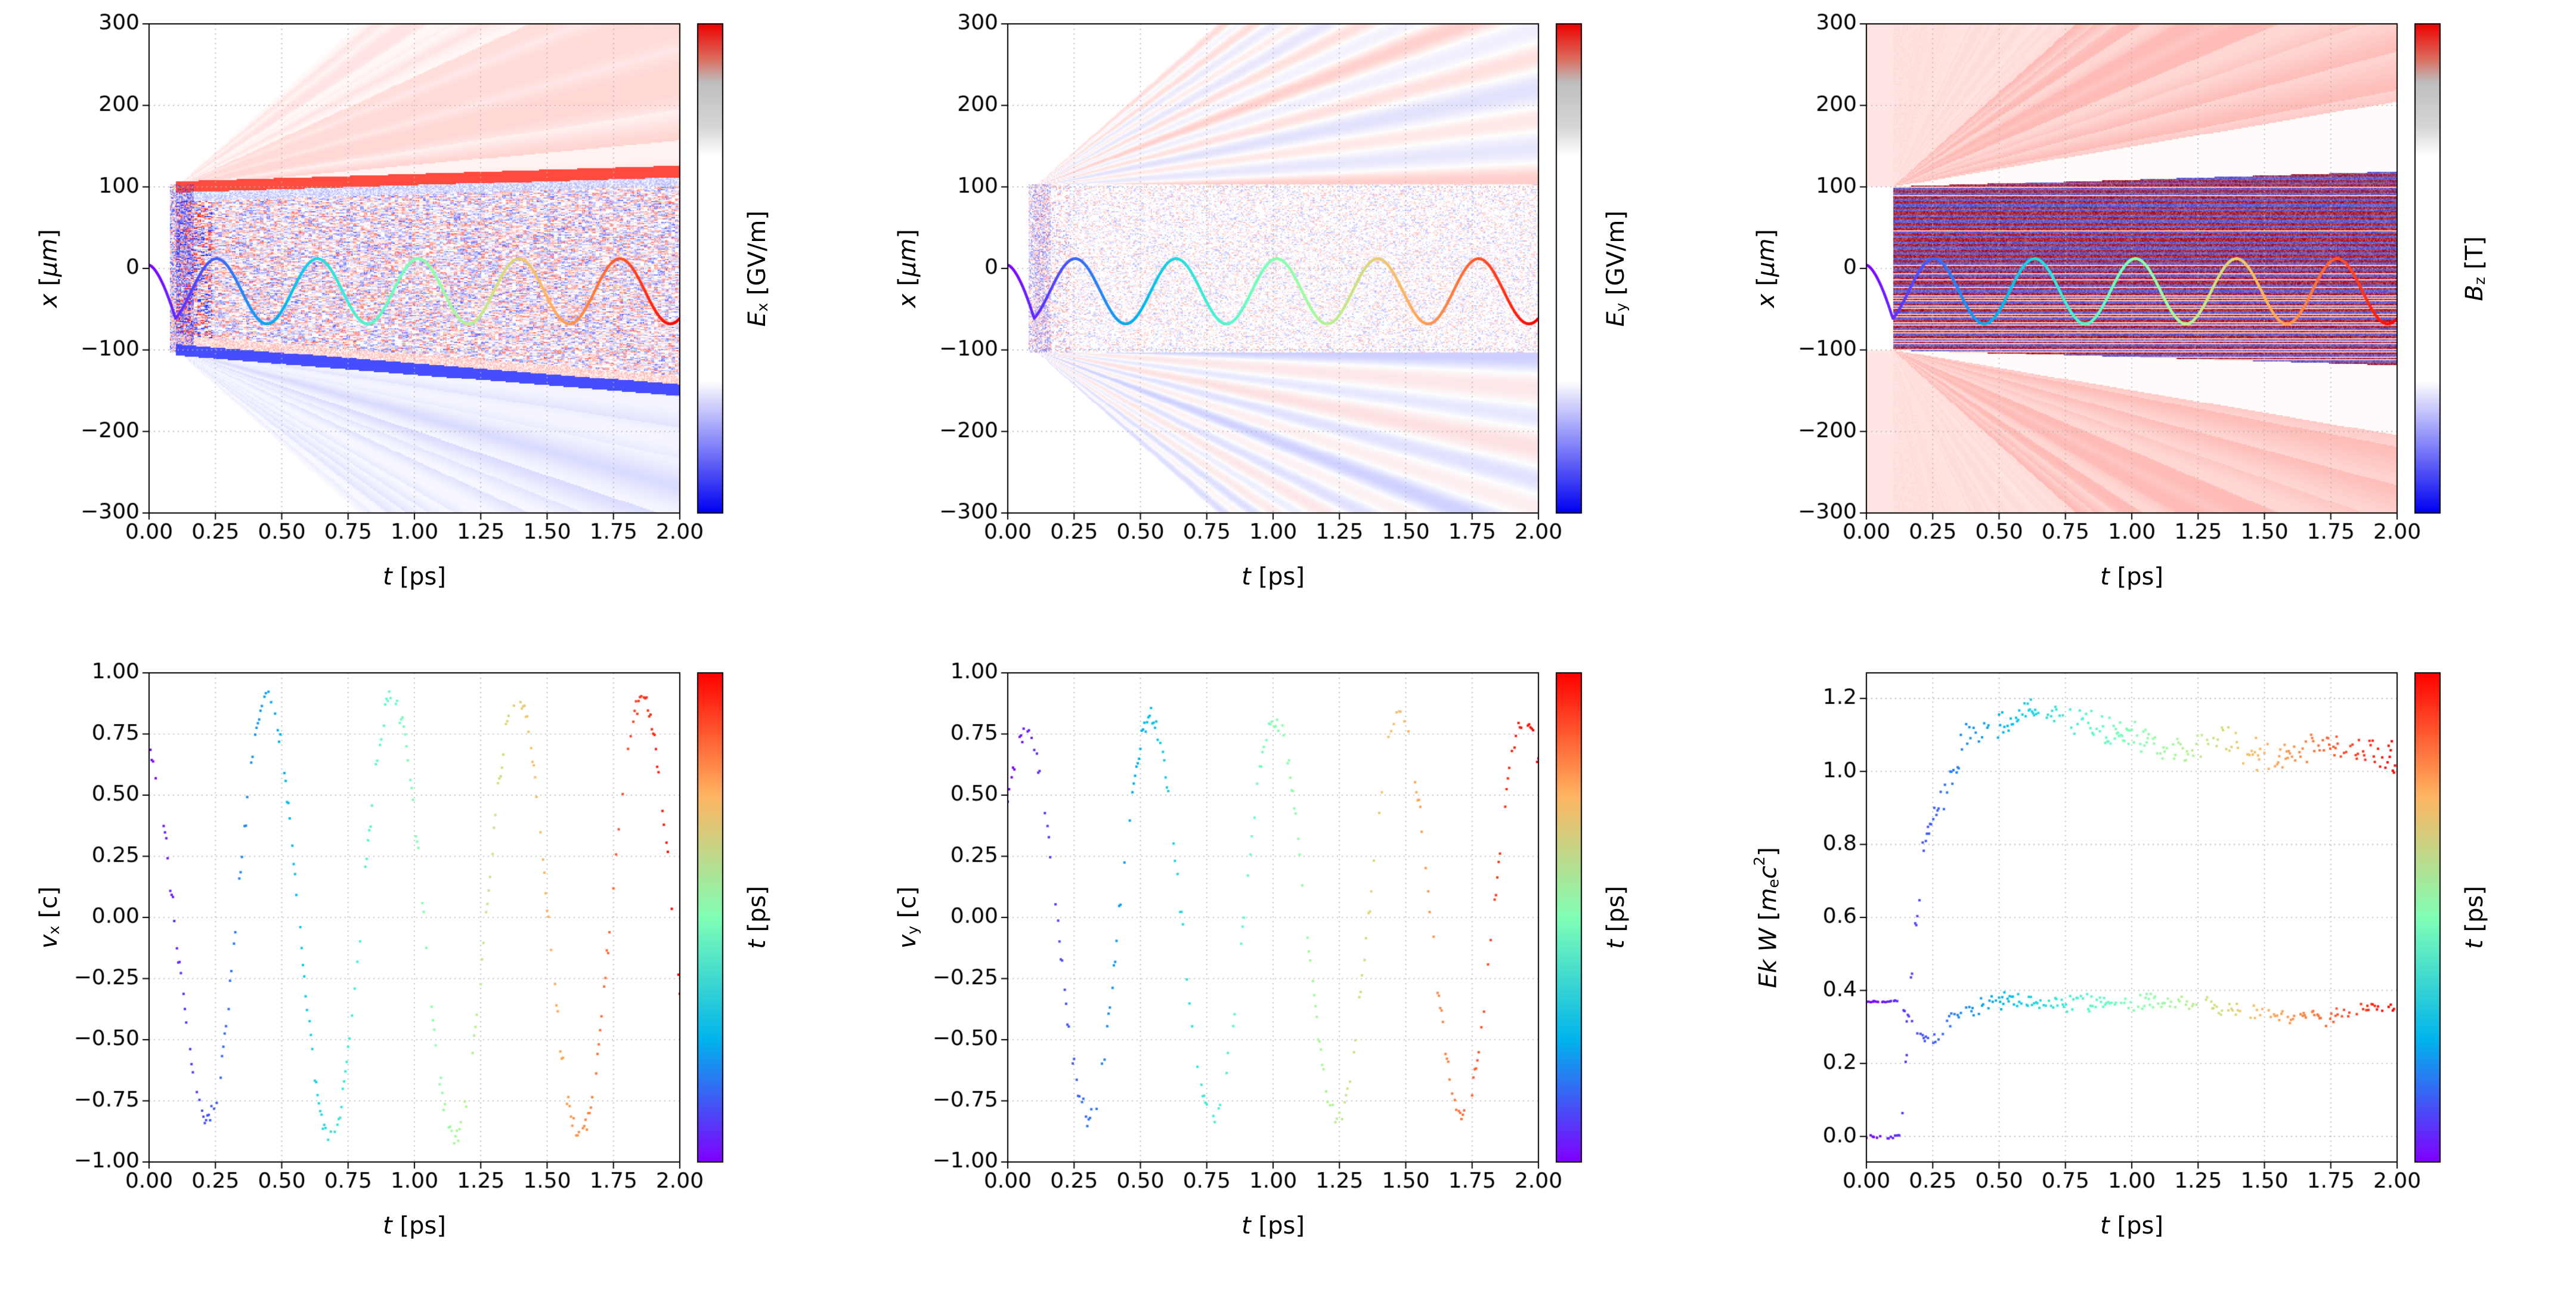  I want to click on y-axis-label: Ek W [mec2], so click(1766, 917).